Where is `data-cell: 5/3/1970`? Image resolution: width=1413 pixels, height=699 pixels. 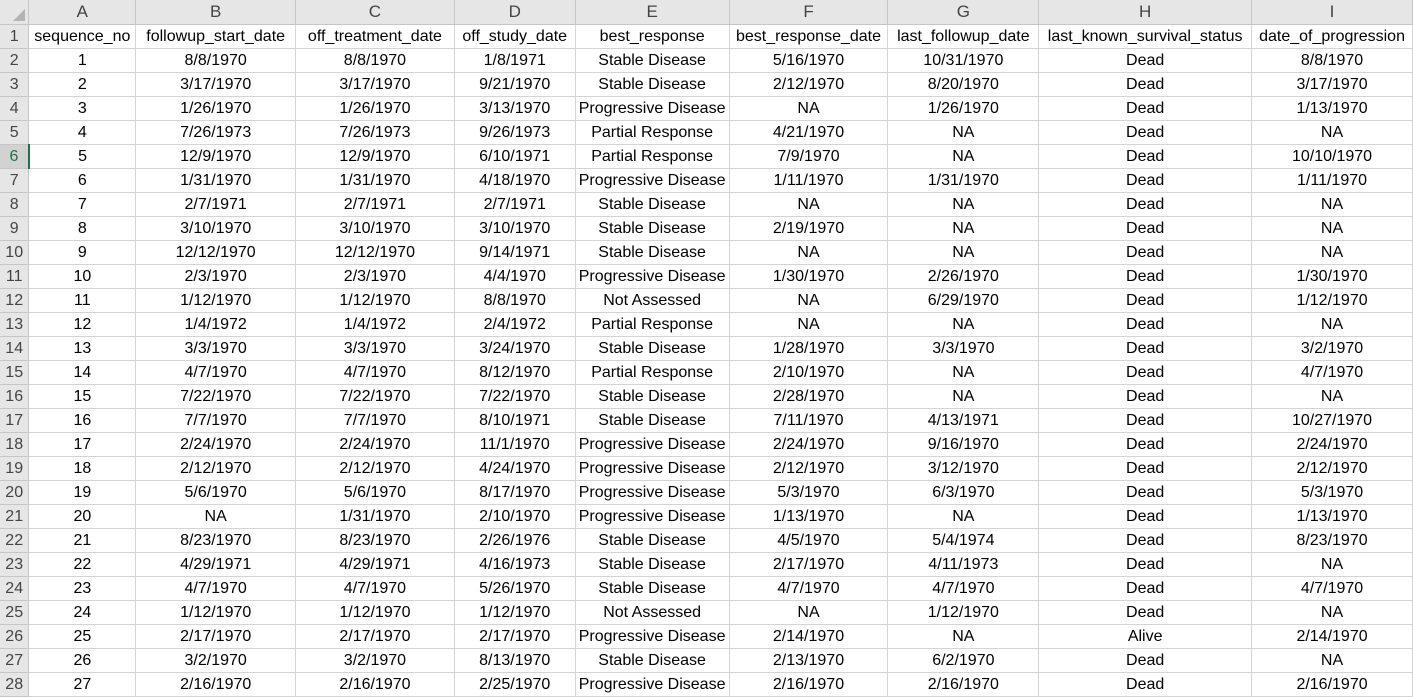
data-cell: 5/3/1970 is located at coordinates (1332, 492).